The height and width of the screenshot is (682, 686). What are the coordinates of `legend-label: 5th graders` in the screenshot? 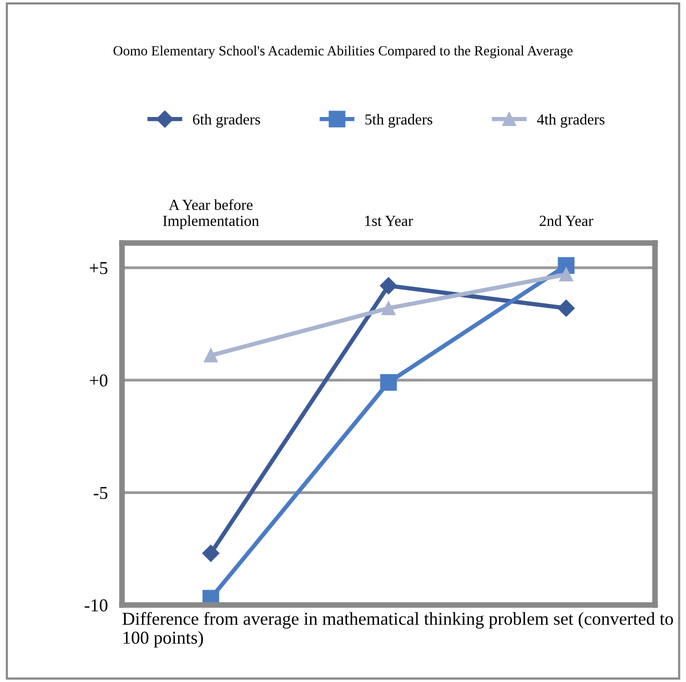 It's located at (398, 121).